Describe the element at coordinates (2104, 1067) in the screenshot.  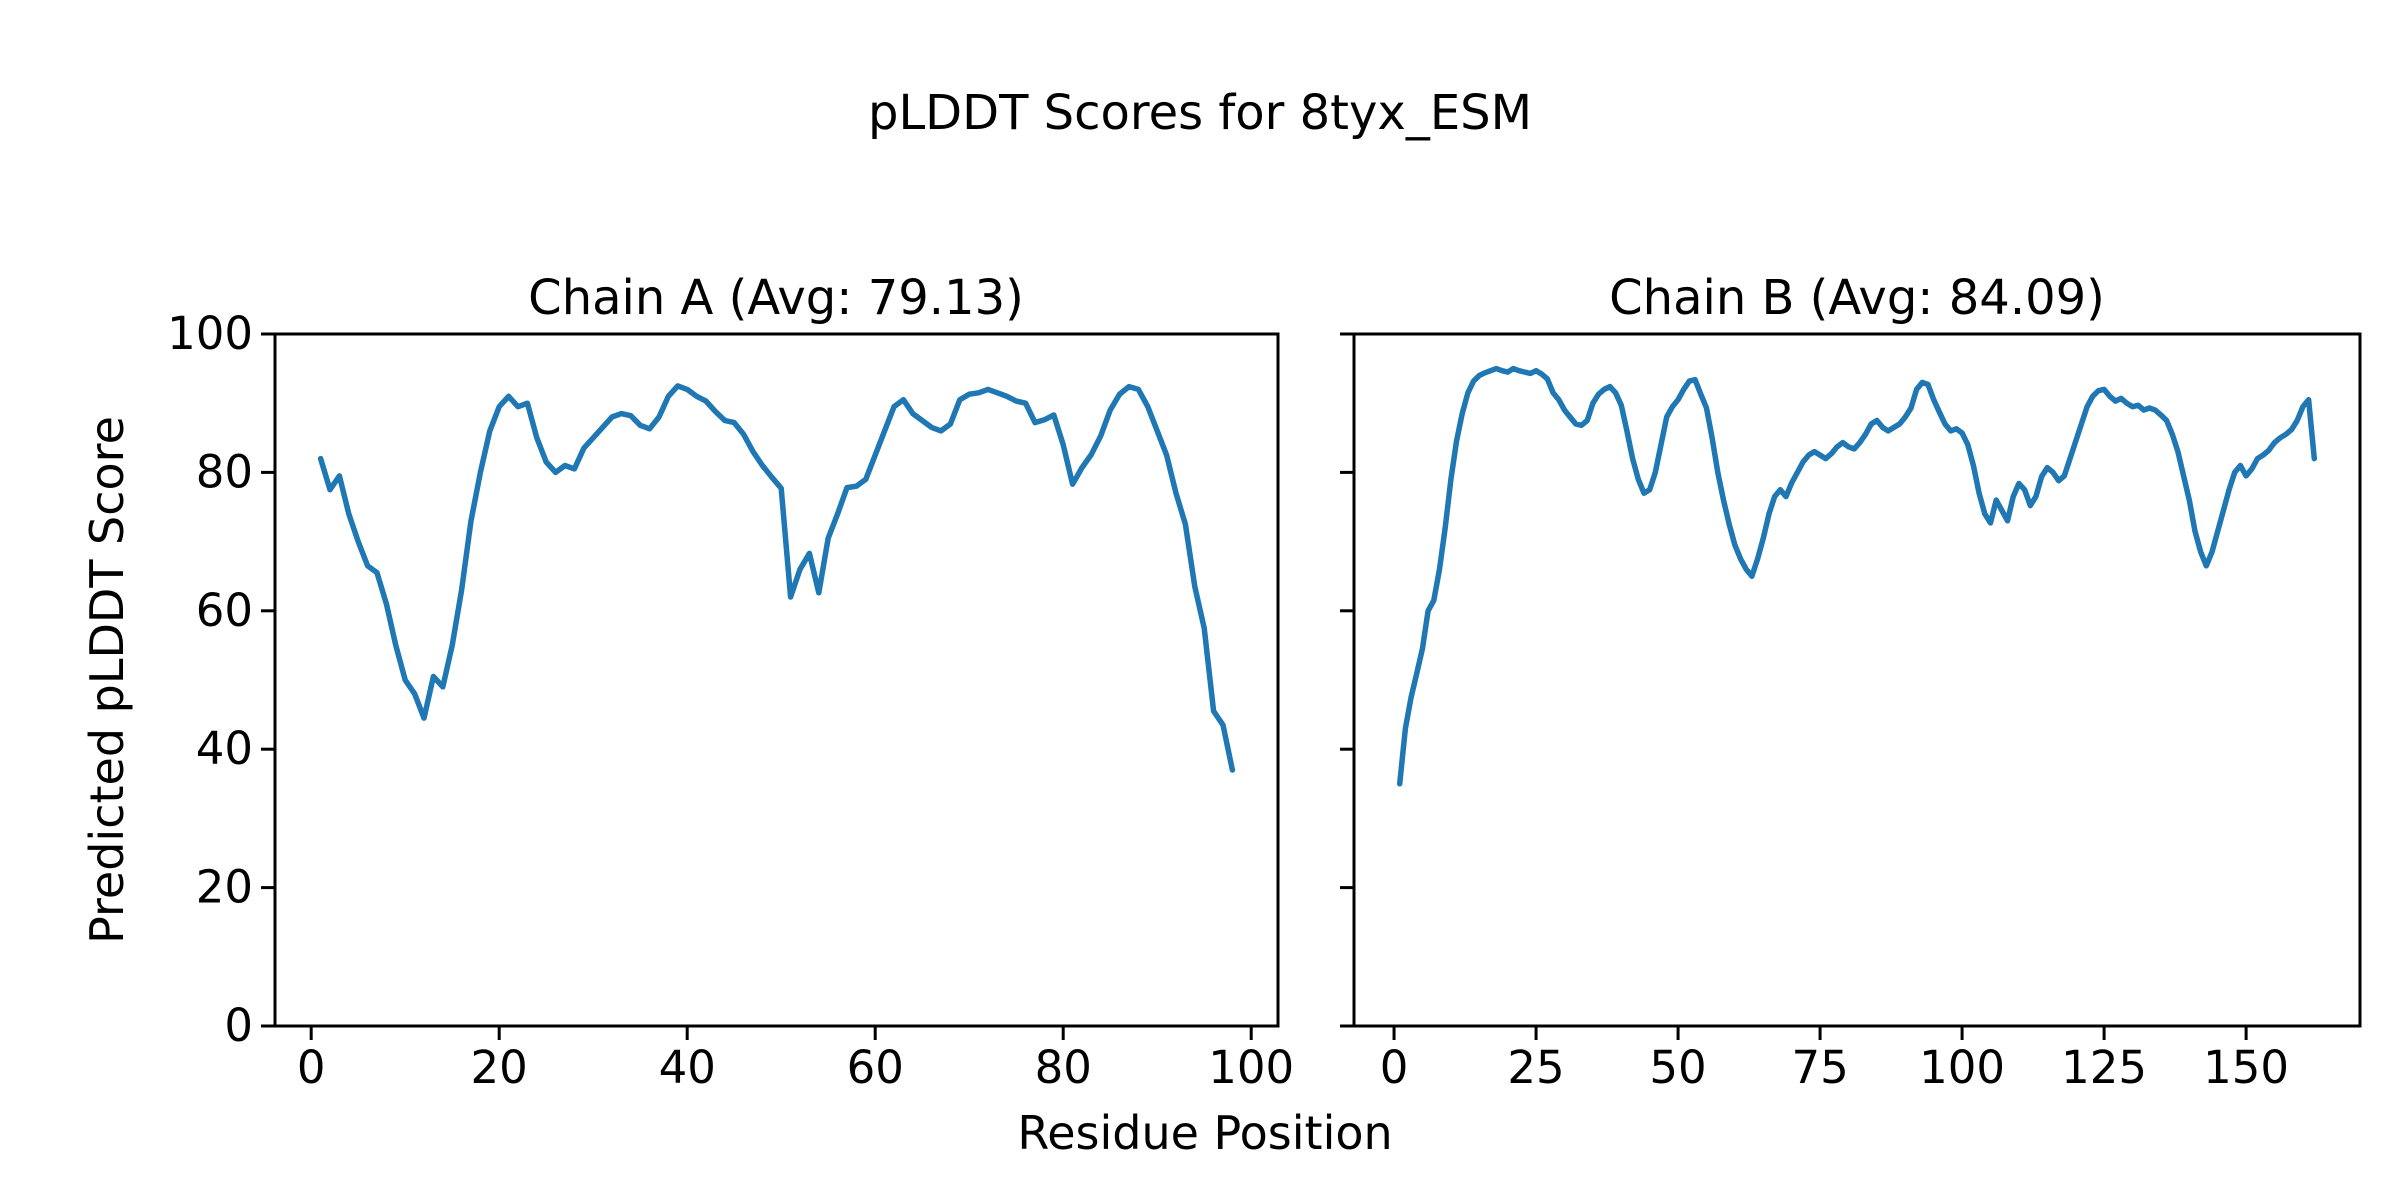
I see `x-tick-label-chain-b: 125` at that location.